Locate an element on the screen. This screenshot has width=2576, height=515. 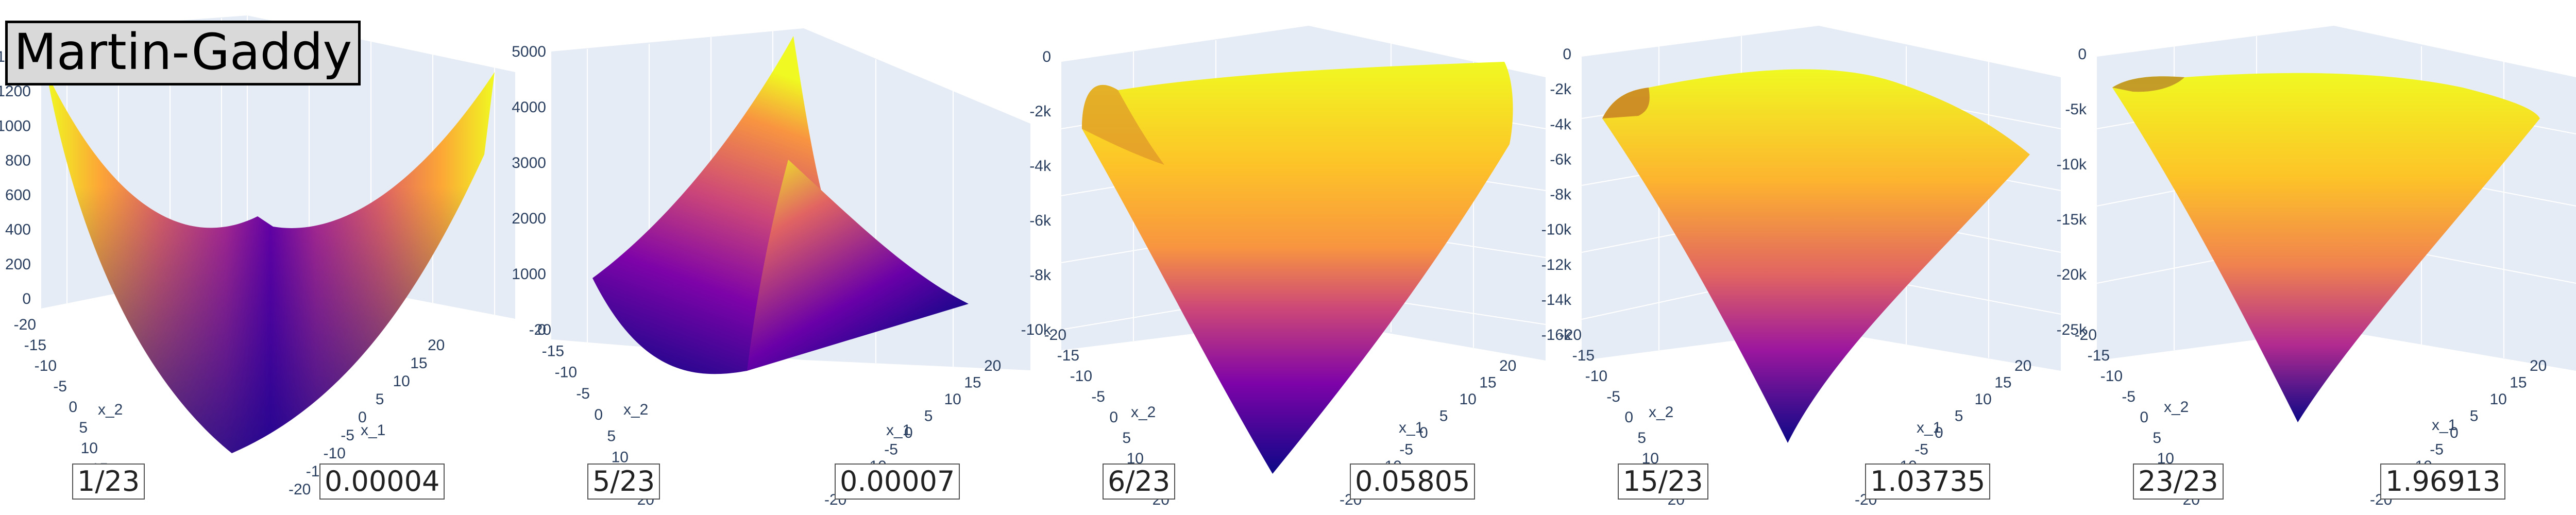
z-tick-label: 4000 is located at coordinates (529, 108).